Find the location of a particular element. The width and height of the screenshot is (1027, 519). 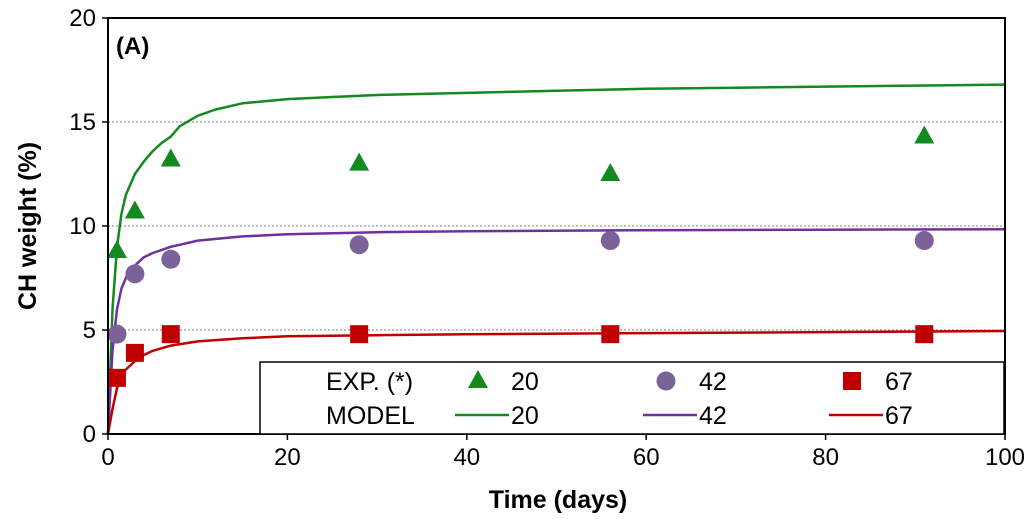

legend: EXP. (*) MODEL 20 20 42 42 67 67 is located at coordinates (632, 398).